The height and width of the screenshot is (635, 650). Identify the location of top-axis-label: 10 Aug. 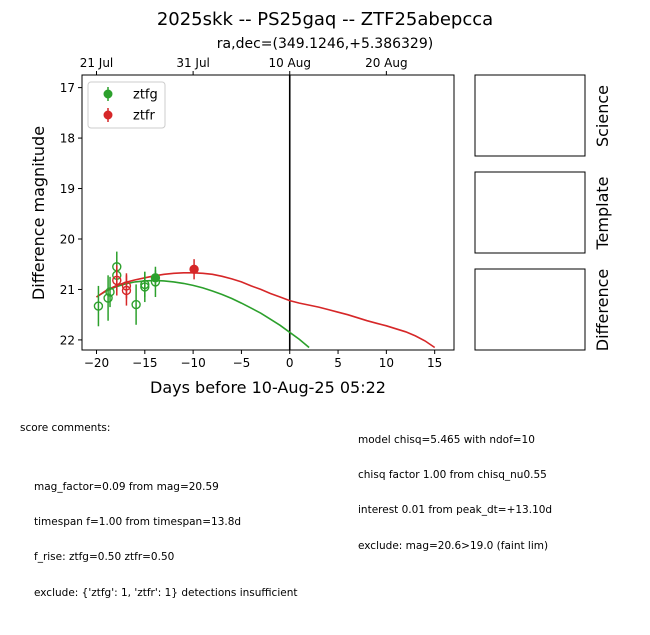
(289, 63).